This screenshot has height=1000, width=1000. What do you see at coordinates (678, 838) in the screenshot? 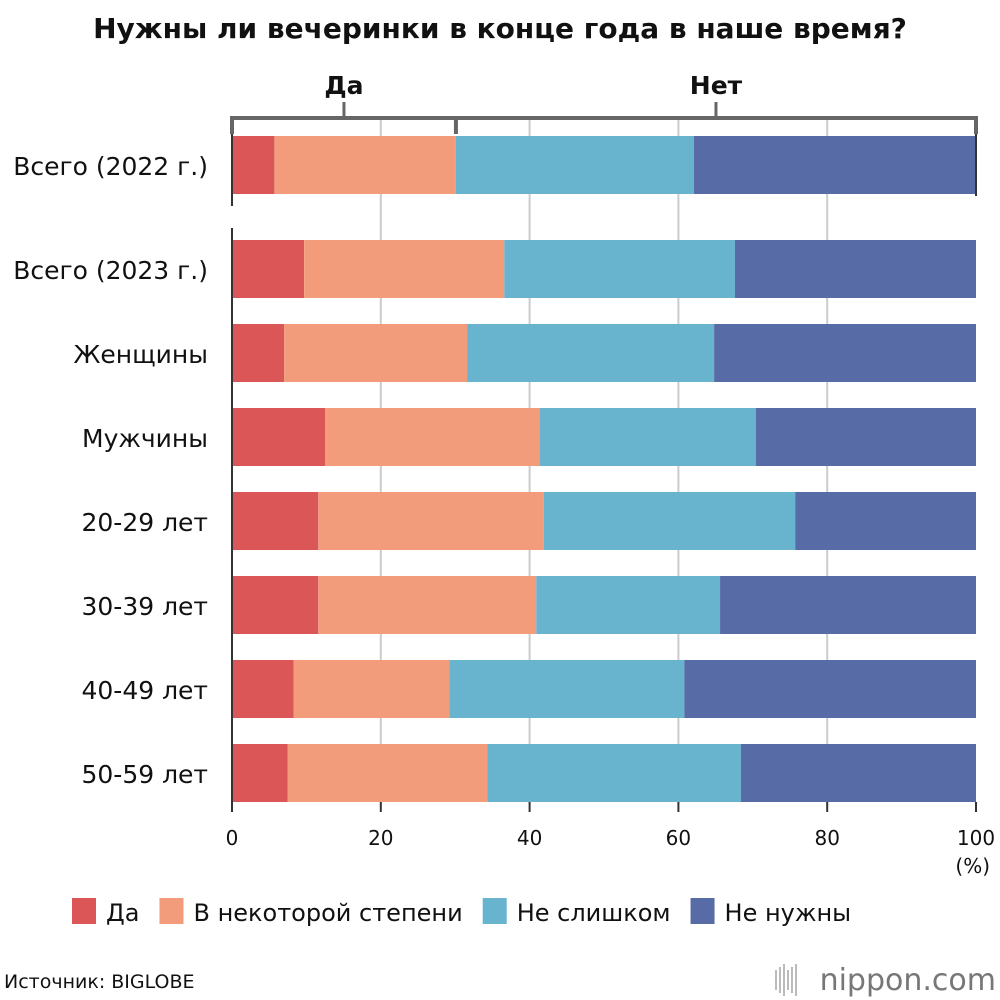
I see `x-tick-label: 60` at bounding box center [678, 838].